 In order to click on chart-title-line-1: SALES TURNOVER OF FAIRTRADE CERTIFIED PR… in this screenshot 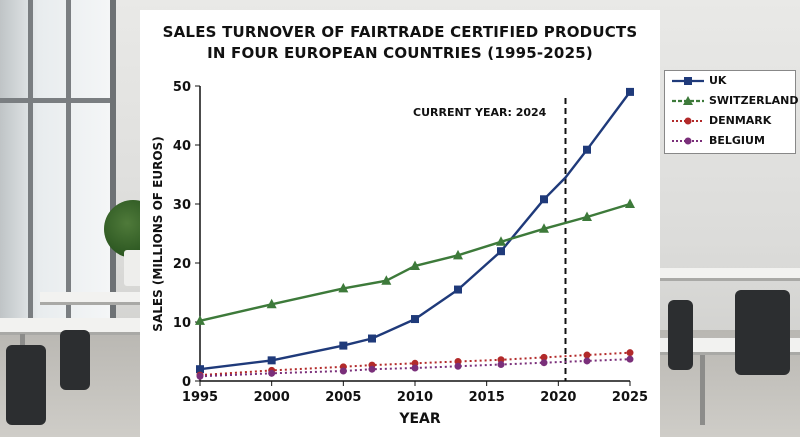, I will do `click(400, 32)`.